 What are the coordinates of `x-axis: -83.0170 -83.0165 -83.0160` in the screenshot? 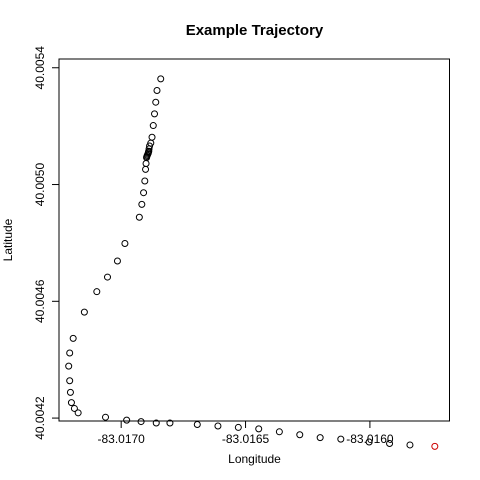 It's located at (245, 433).